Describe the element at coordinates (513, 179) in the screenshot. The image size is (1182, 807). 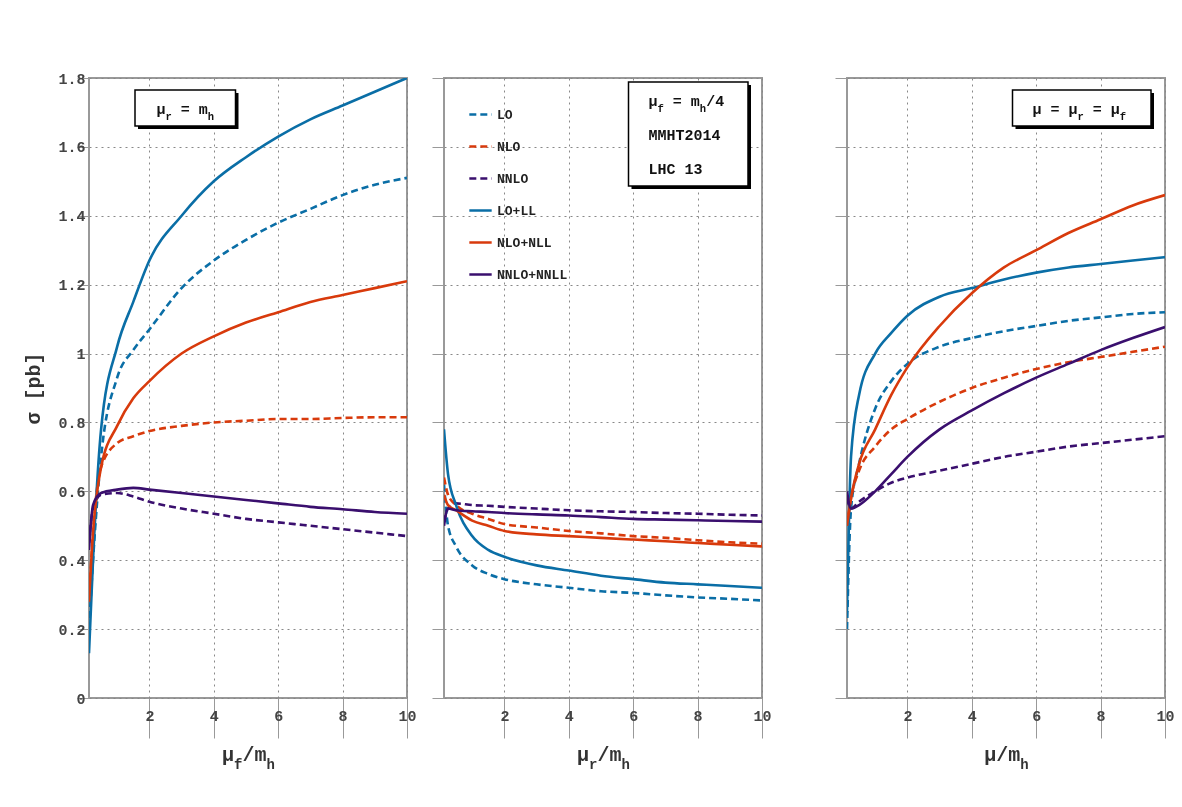
I see `legend-label: NNLO` at that location.